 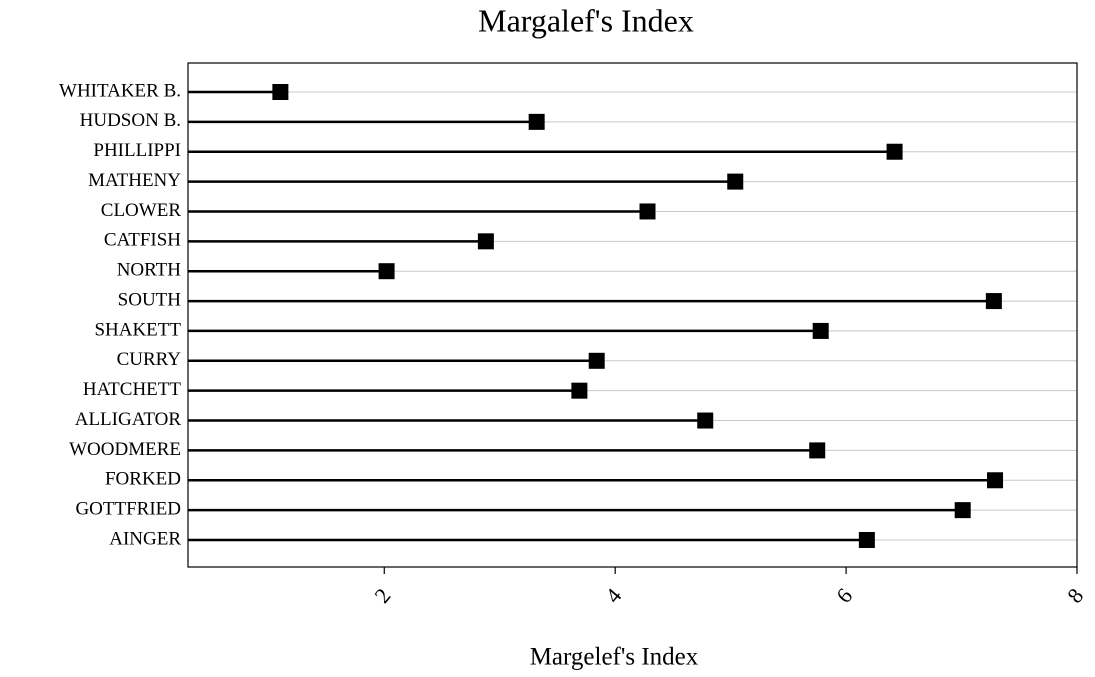 What do you see at coordinates (132, 389) in the screenshot?
I see `y-tick-label: HATCHETT` at bounding box center [132, 389].